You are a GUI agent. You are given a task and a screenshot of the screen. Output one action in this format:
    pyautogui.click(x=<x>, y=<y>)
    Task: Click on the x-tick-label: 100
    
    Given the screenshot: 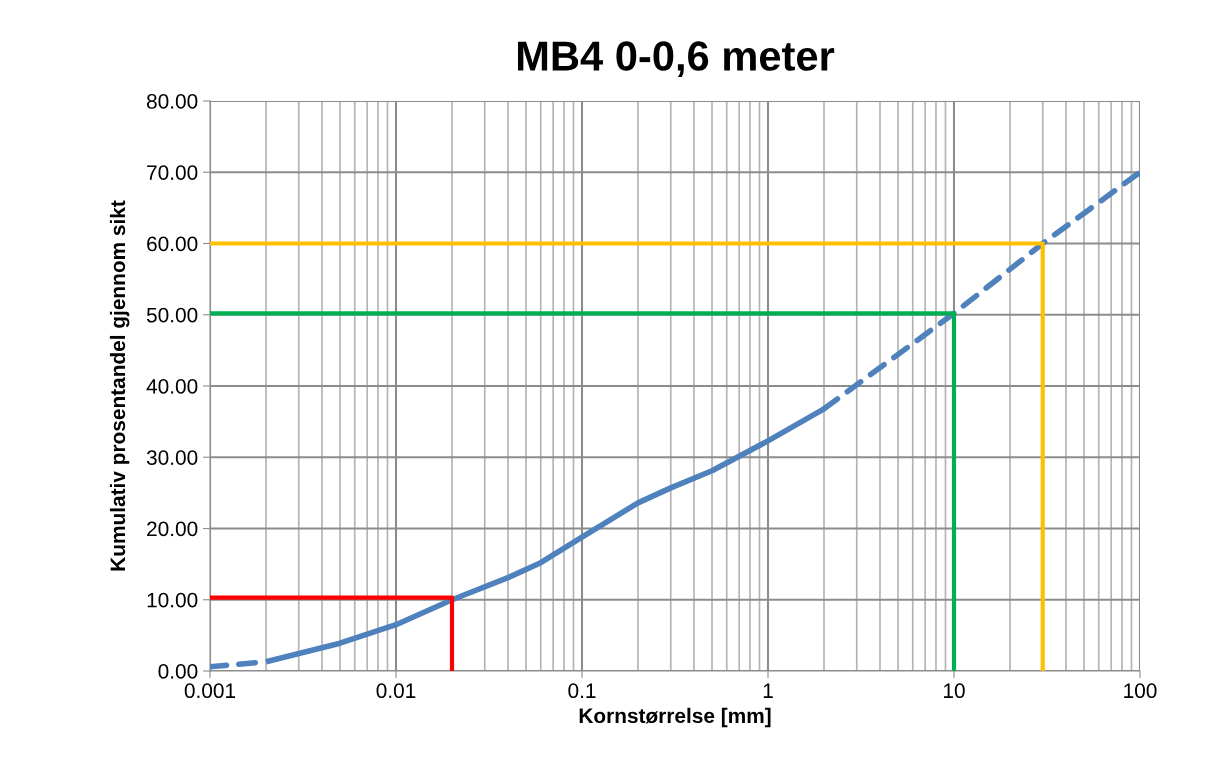 What is the action you would take?
    pyautogui.click(x=1140, y=691)
    